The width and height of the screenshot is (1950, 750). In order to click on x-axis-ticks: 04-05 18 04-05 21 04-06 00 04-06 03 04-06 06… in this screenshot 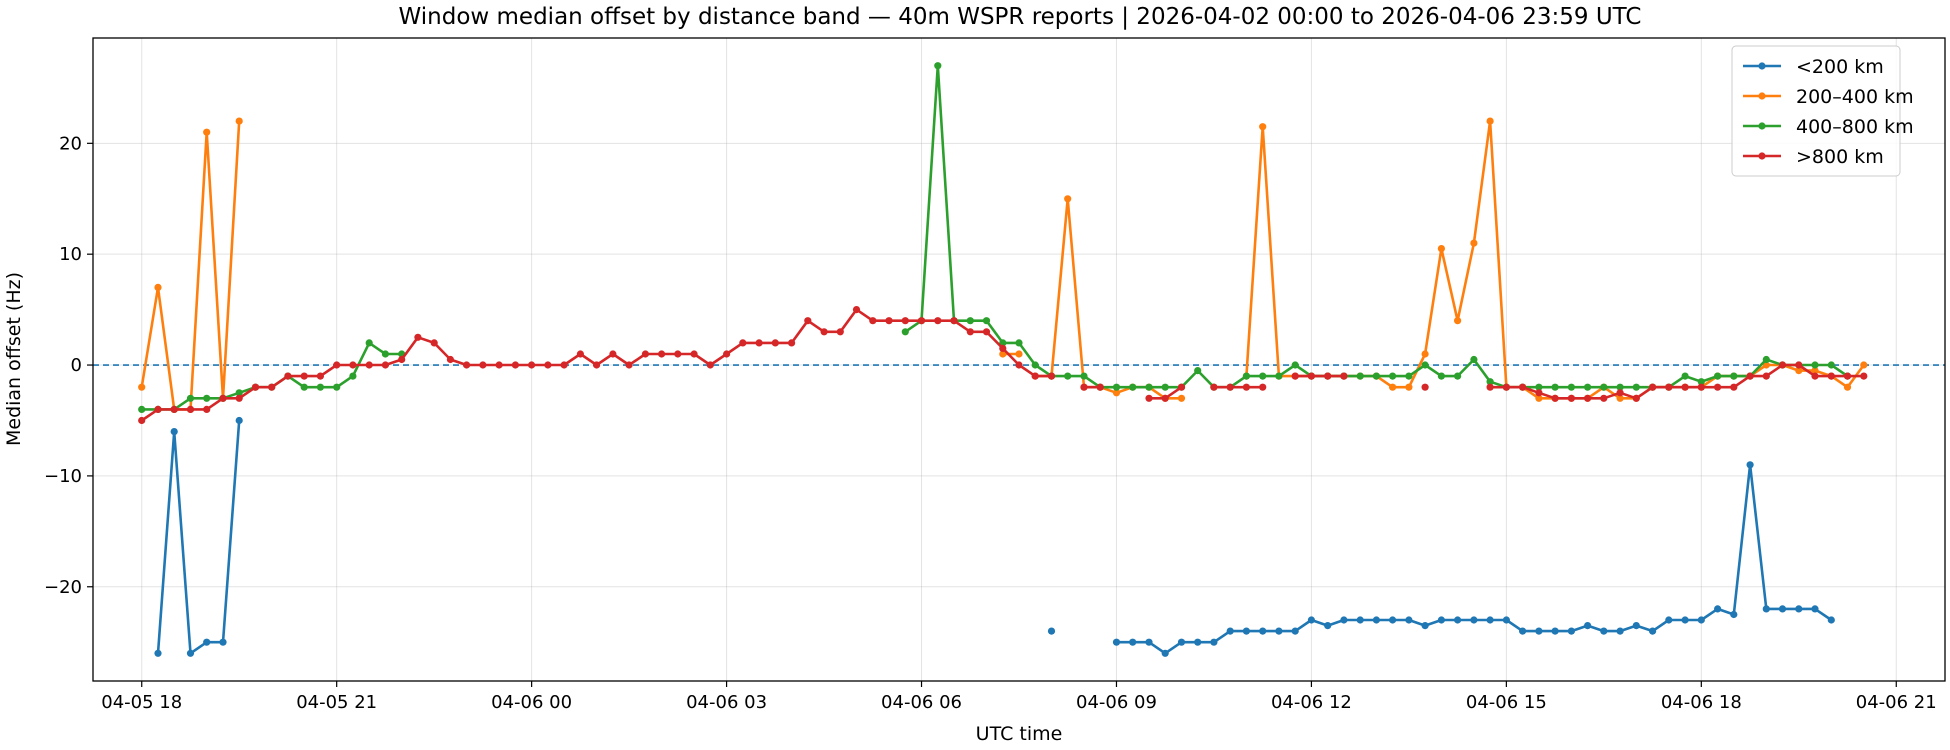, I will do `click(1019, 697)`.